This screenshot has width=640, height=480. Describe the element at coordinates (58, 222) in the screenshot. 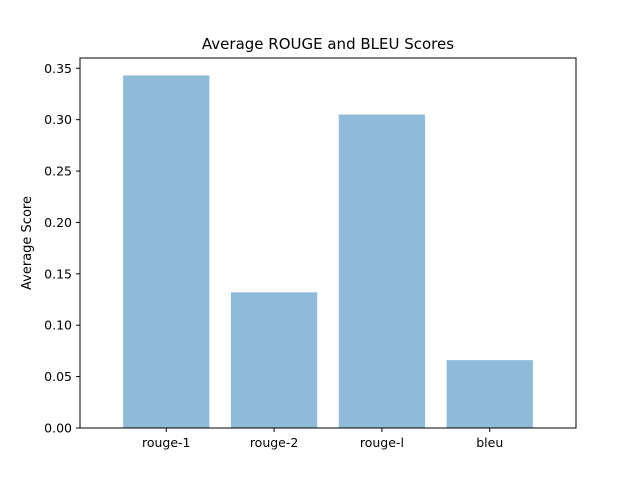

I see `y-tick-label: 0.20` at that location.